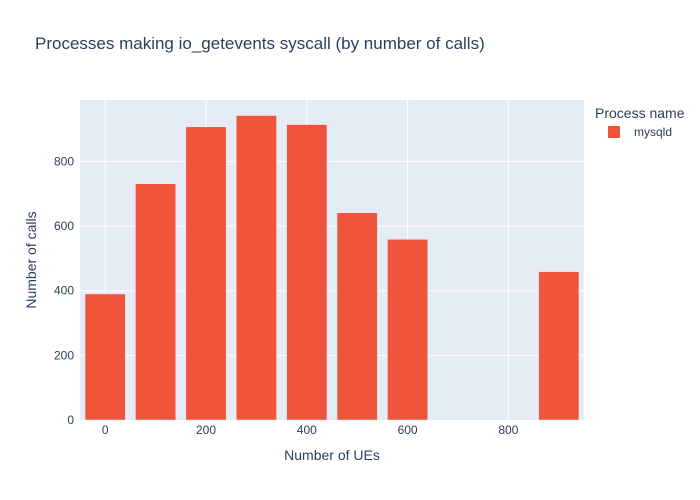 This screenshot has height=500, width=700. Describe the element at coordinates (64, 355) in the screenshot. I see `y-tick-label: 200` at that location.